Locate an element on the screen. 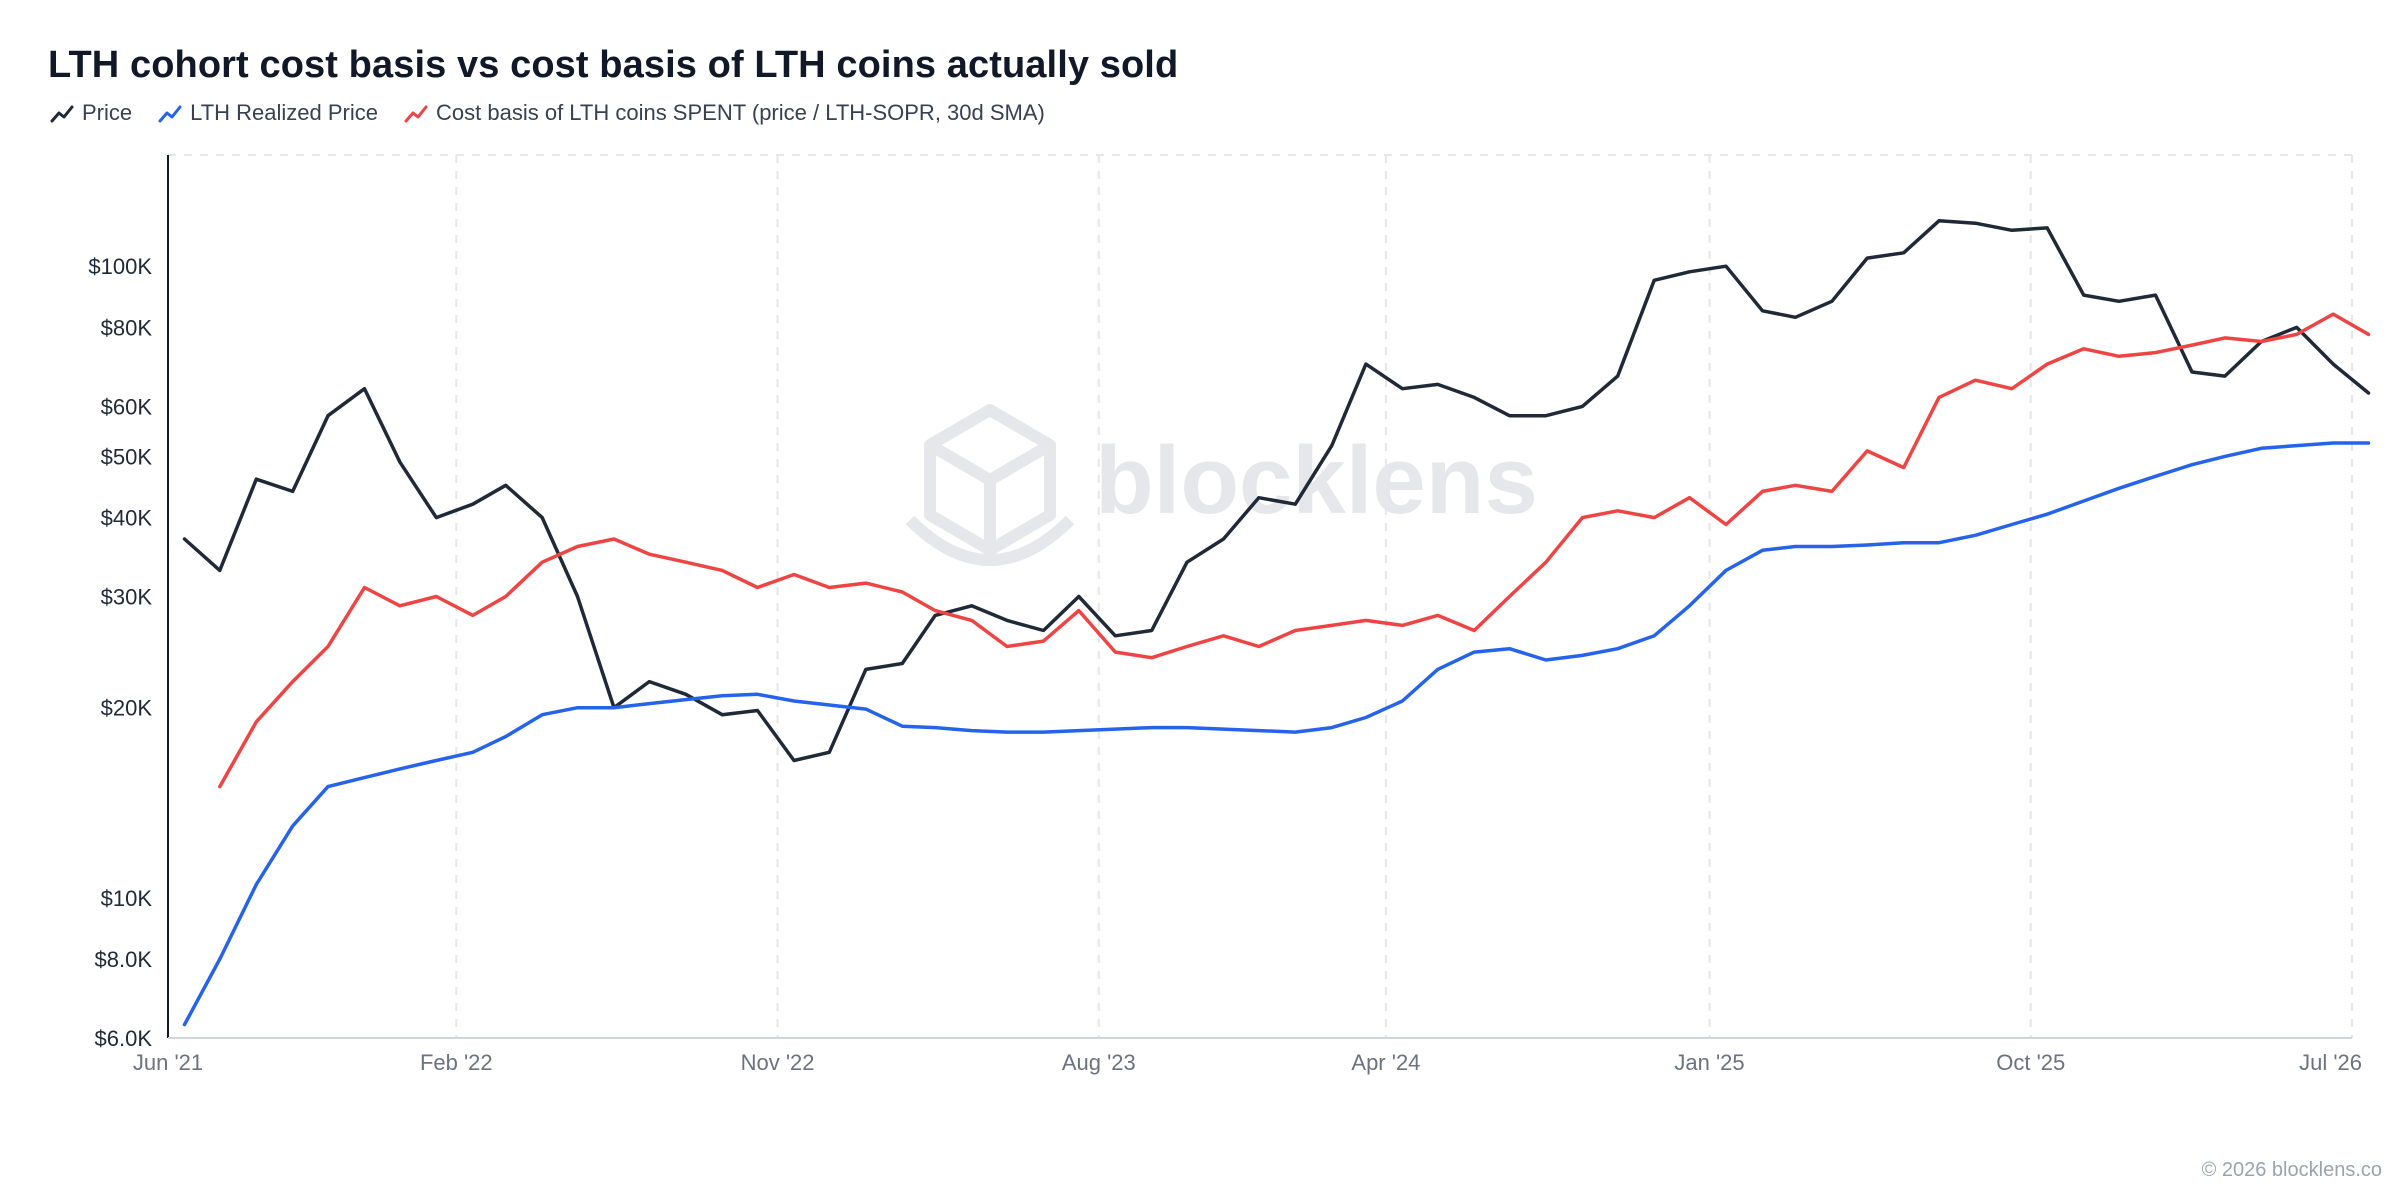  x-tick-label: Oct '25 is located at coordinates (2030, 1062).